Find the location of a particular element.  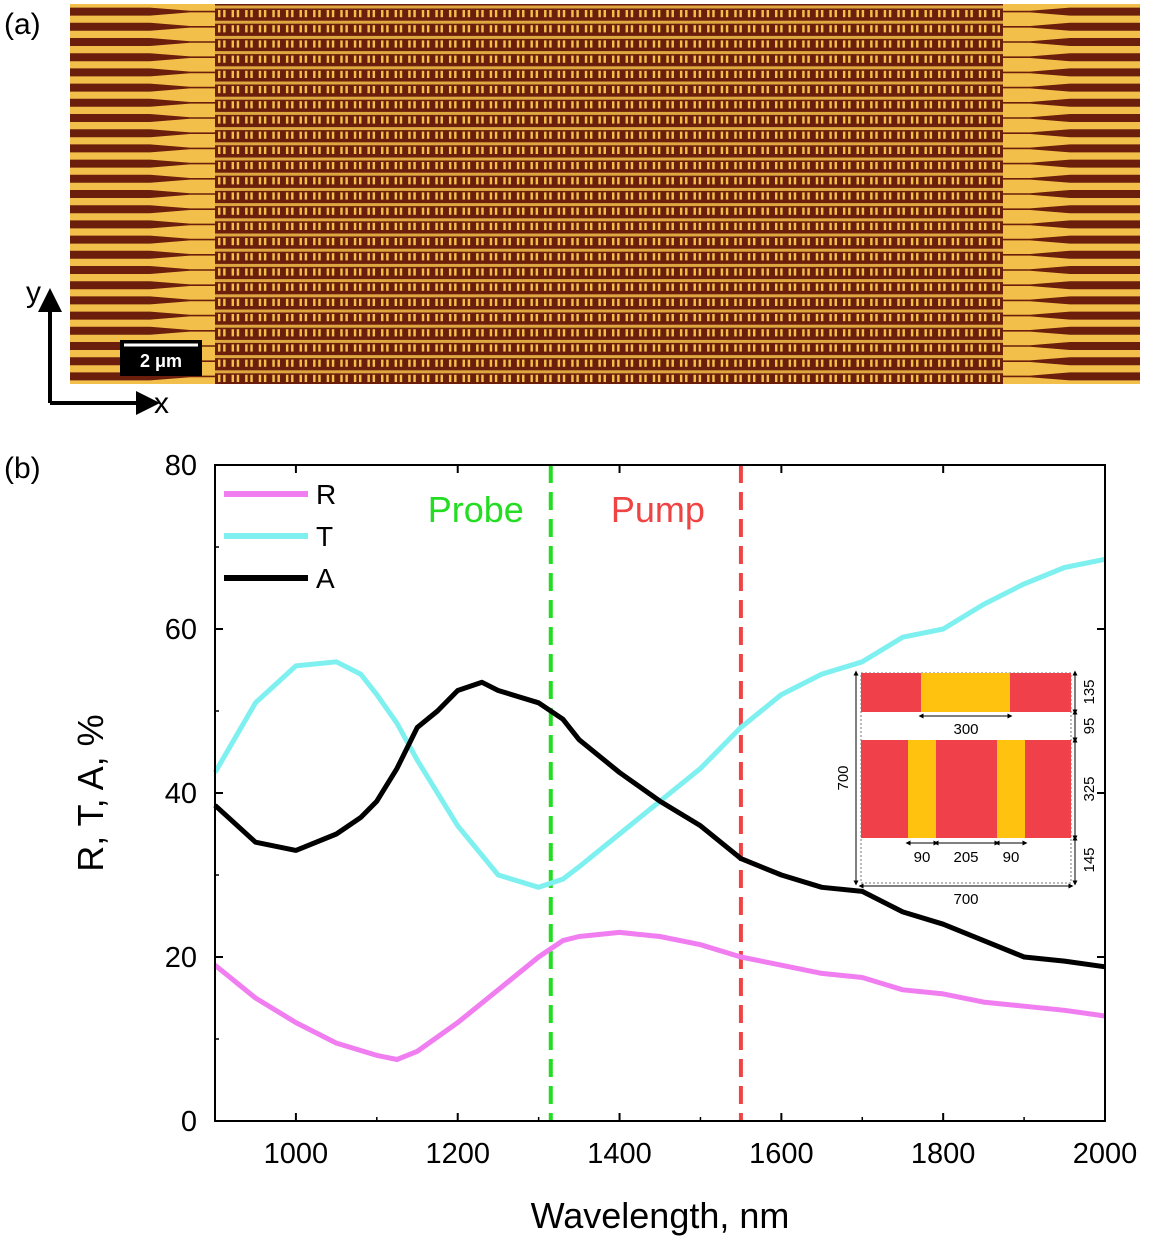

right-taper is located at coordinates (1071, 163).